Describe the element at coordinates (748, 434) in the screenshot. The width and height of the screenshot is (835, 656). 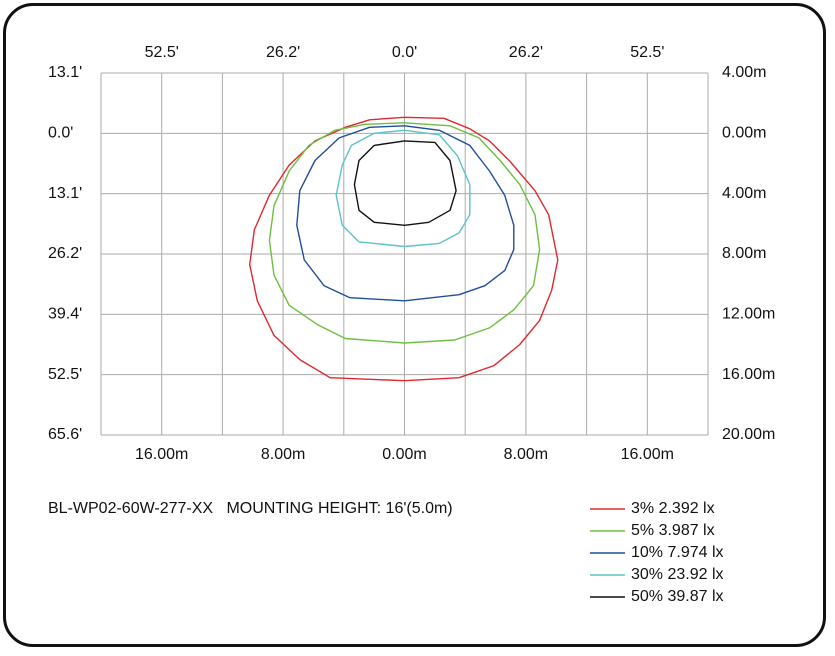
I see `y-tick-label: 20.00m` at that location.